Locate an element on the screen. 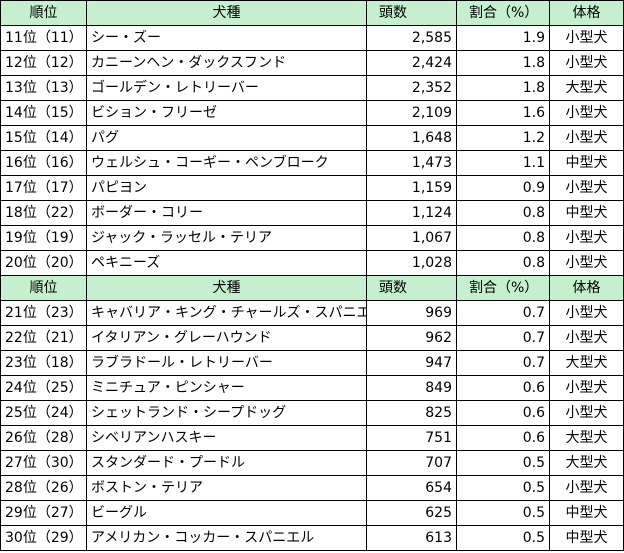 The height and width of the screenshot is (553, 624). count-cell: 1,648 is located at coordinates (411, 138).